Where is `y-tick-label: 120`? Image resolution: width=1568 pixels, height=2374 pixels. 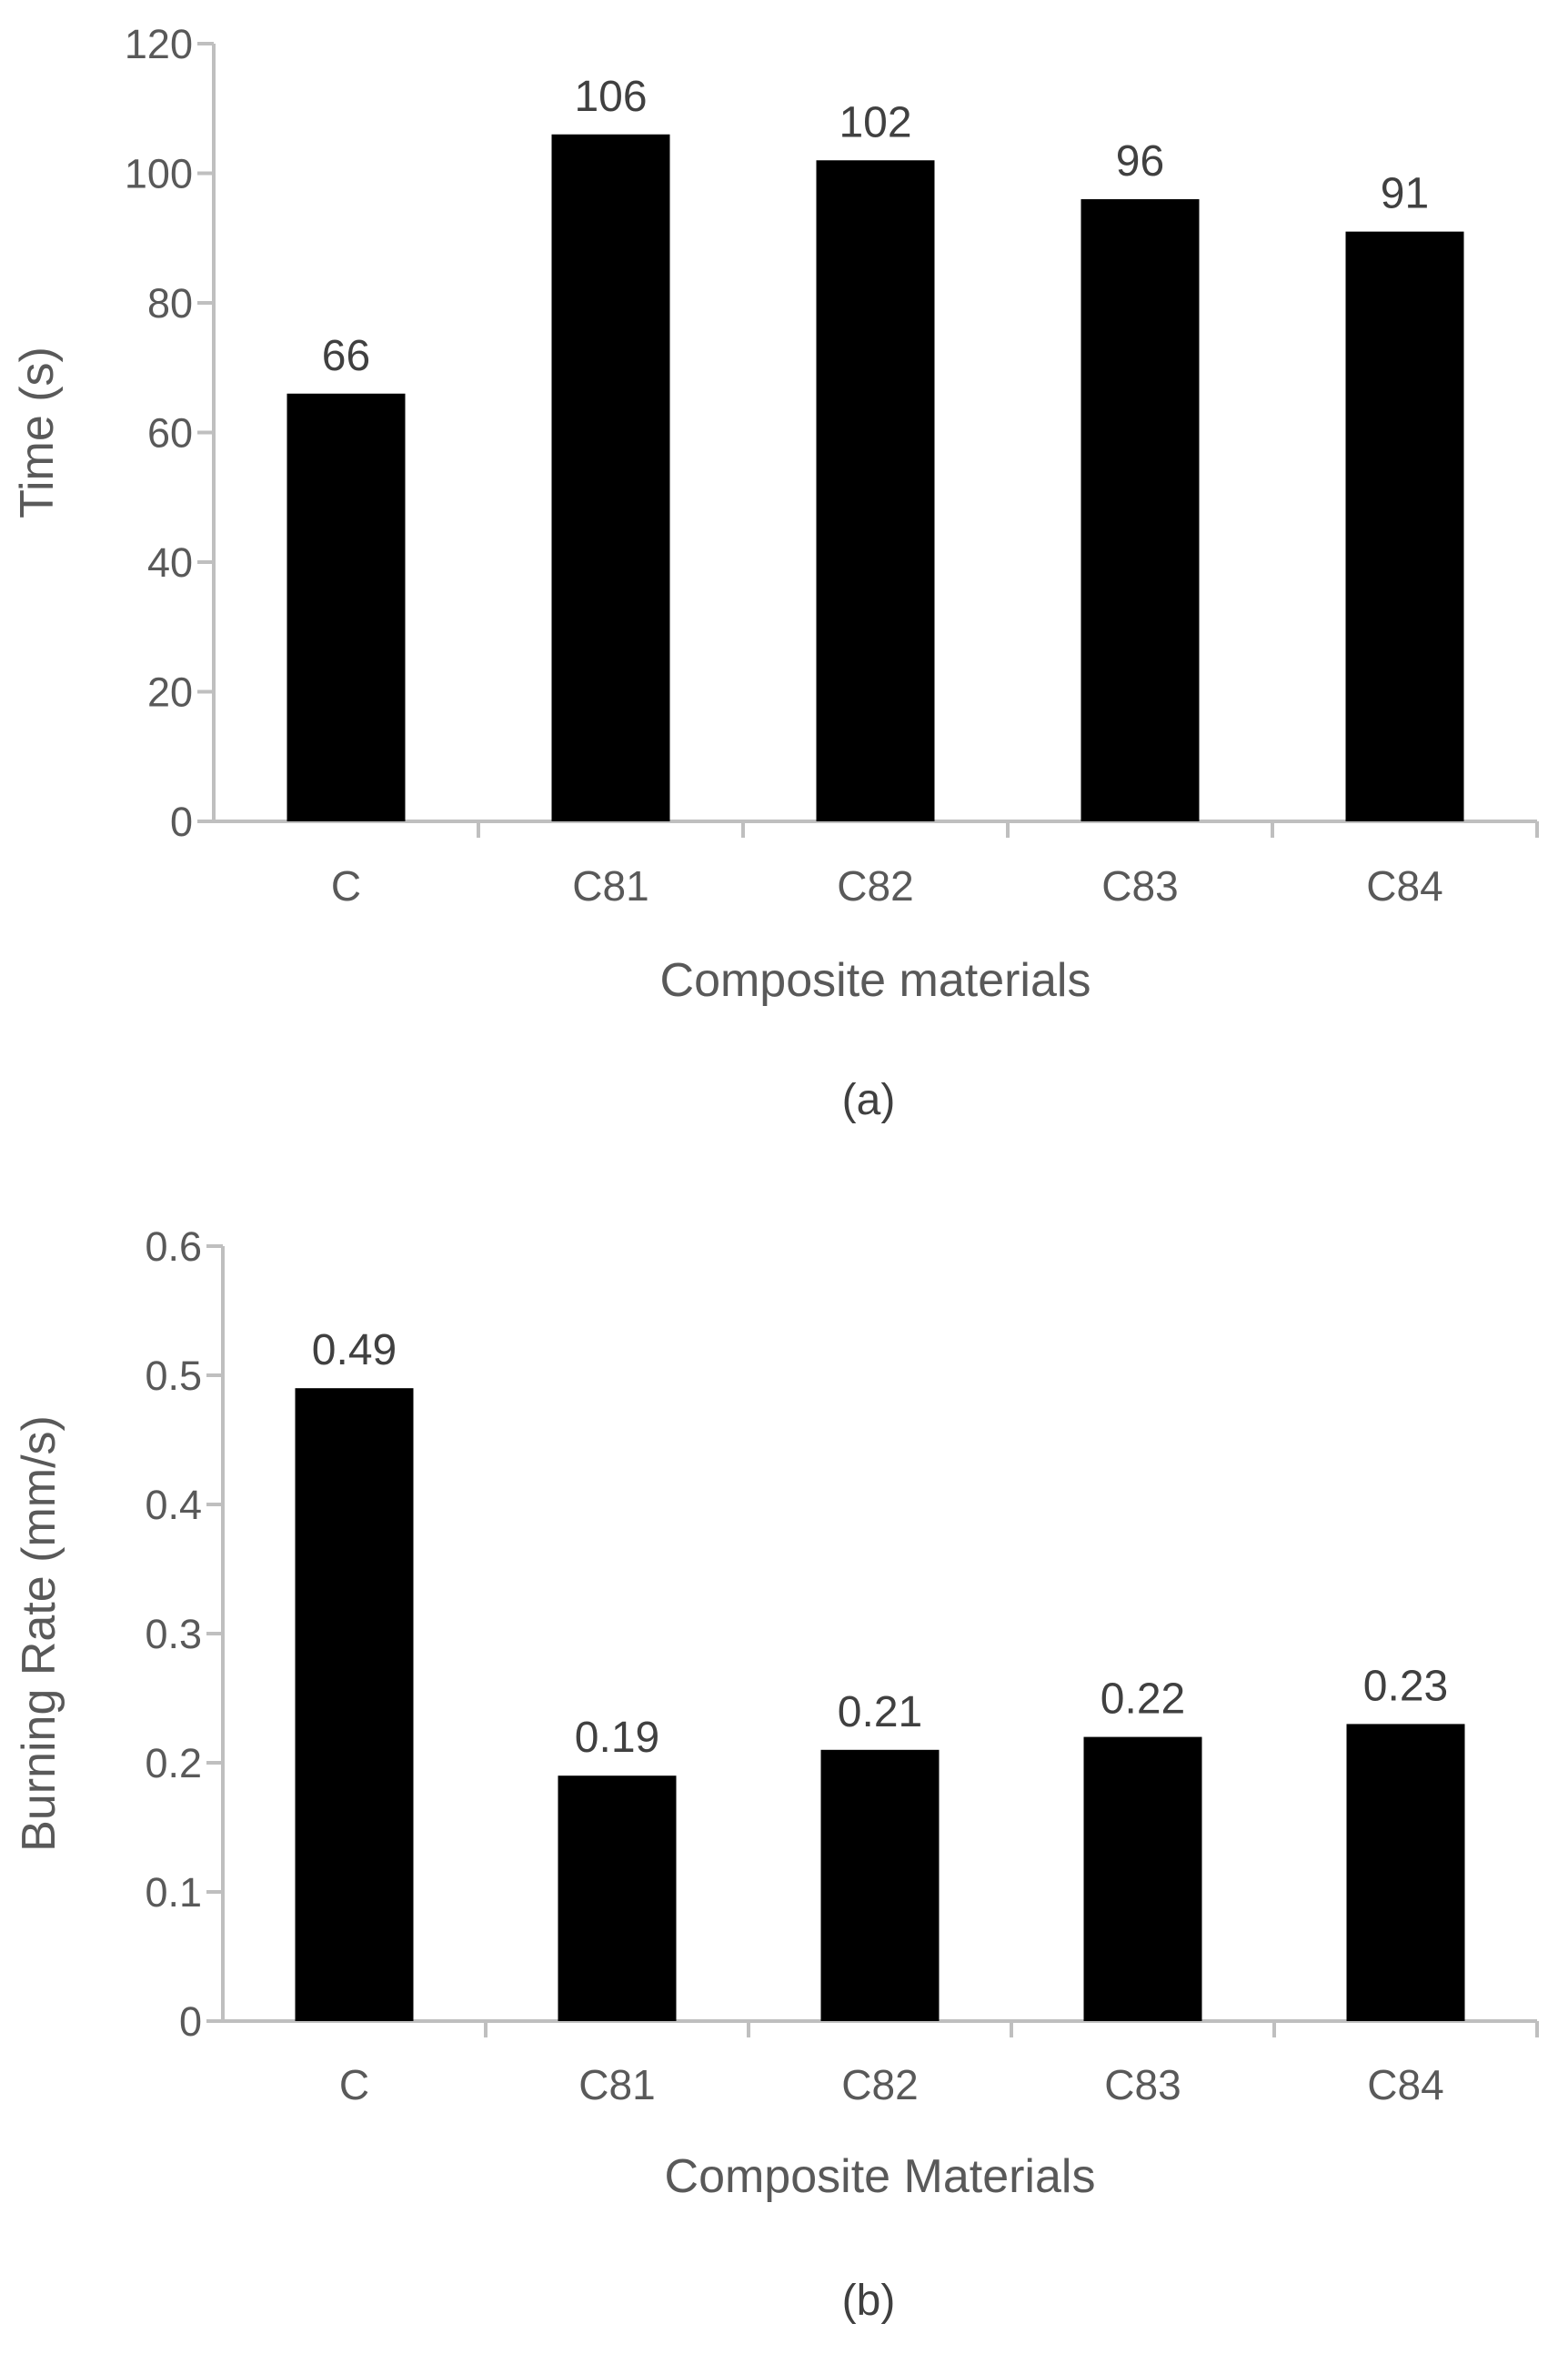 y-tick-label: 120 is located at coordinates (159, 44).